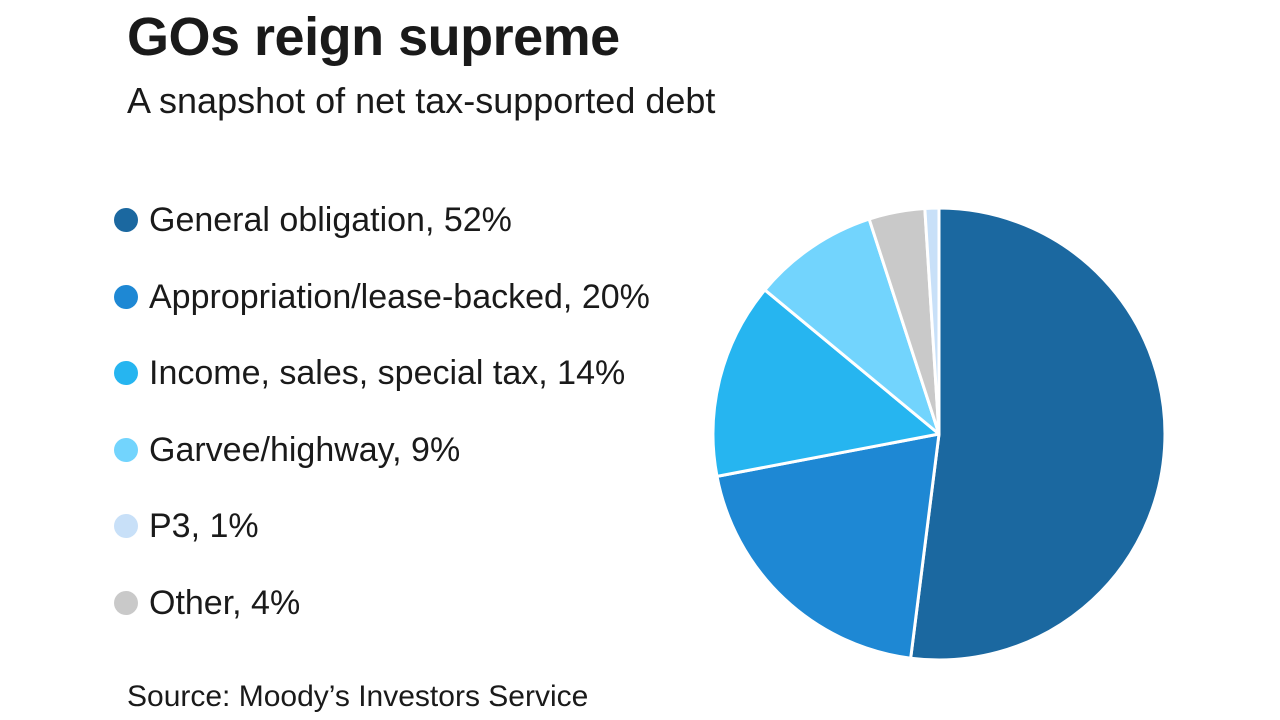 This screenshot has height=720, width=1280. Describe the element at coordinates (421, 100) in the screenshot. I see `chart-subtitle: A snapshot of net tax-supported debt` at that location.